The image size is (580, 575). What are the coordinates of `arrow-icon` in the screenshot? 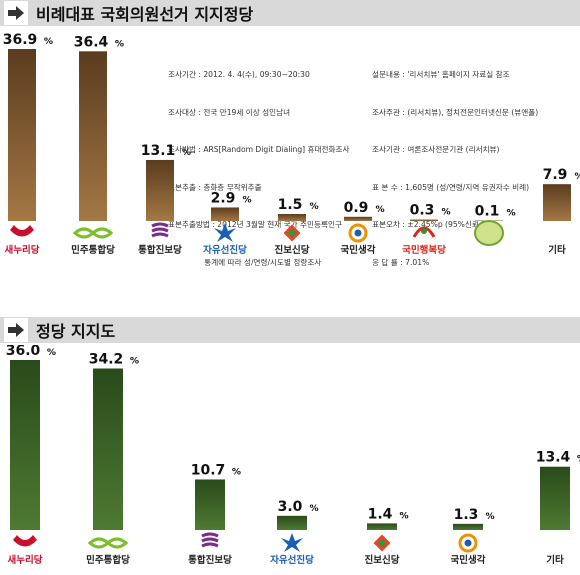 It's located at (16, 330).